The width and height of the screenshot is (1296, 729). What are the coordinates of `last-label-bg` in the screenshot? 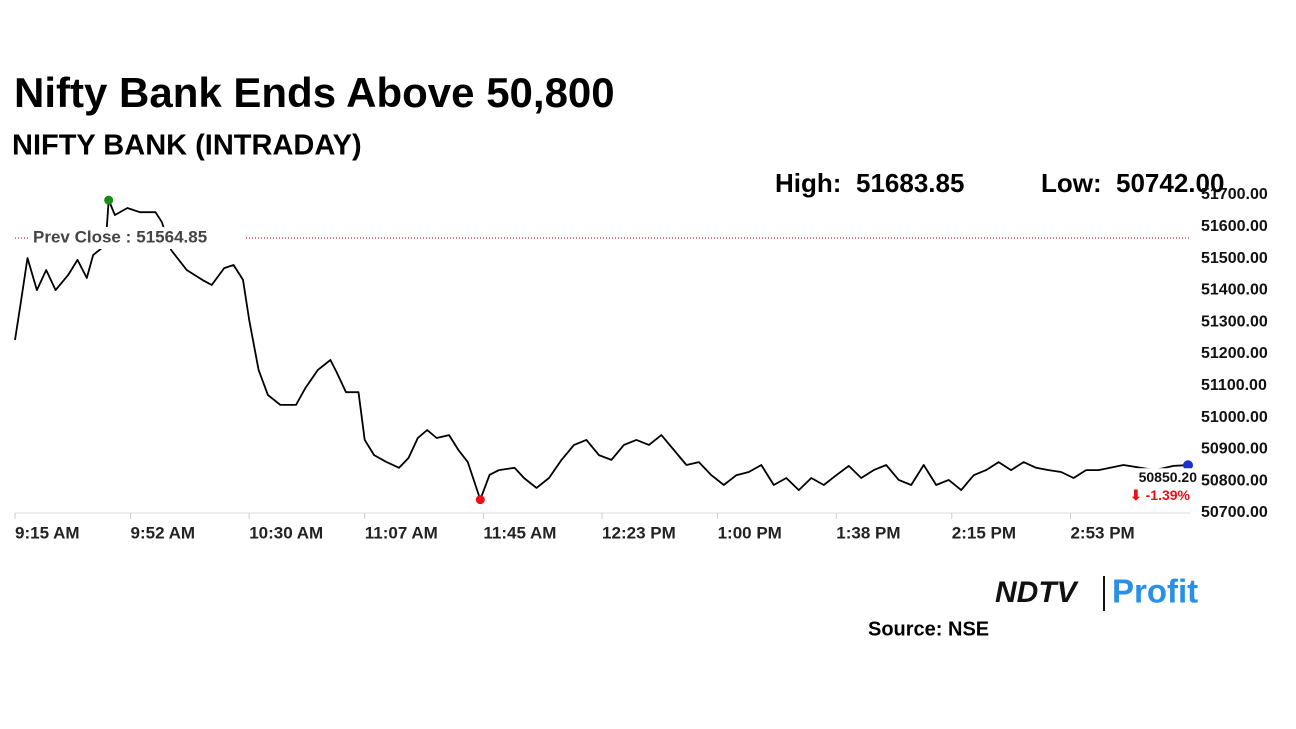 It's located at (1158, 487).